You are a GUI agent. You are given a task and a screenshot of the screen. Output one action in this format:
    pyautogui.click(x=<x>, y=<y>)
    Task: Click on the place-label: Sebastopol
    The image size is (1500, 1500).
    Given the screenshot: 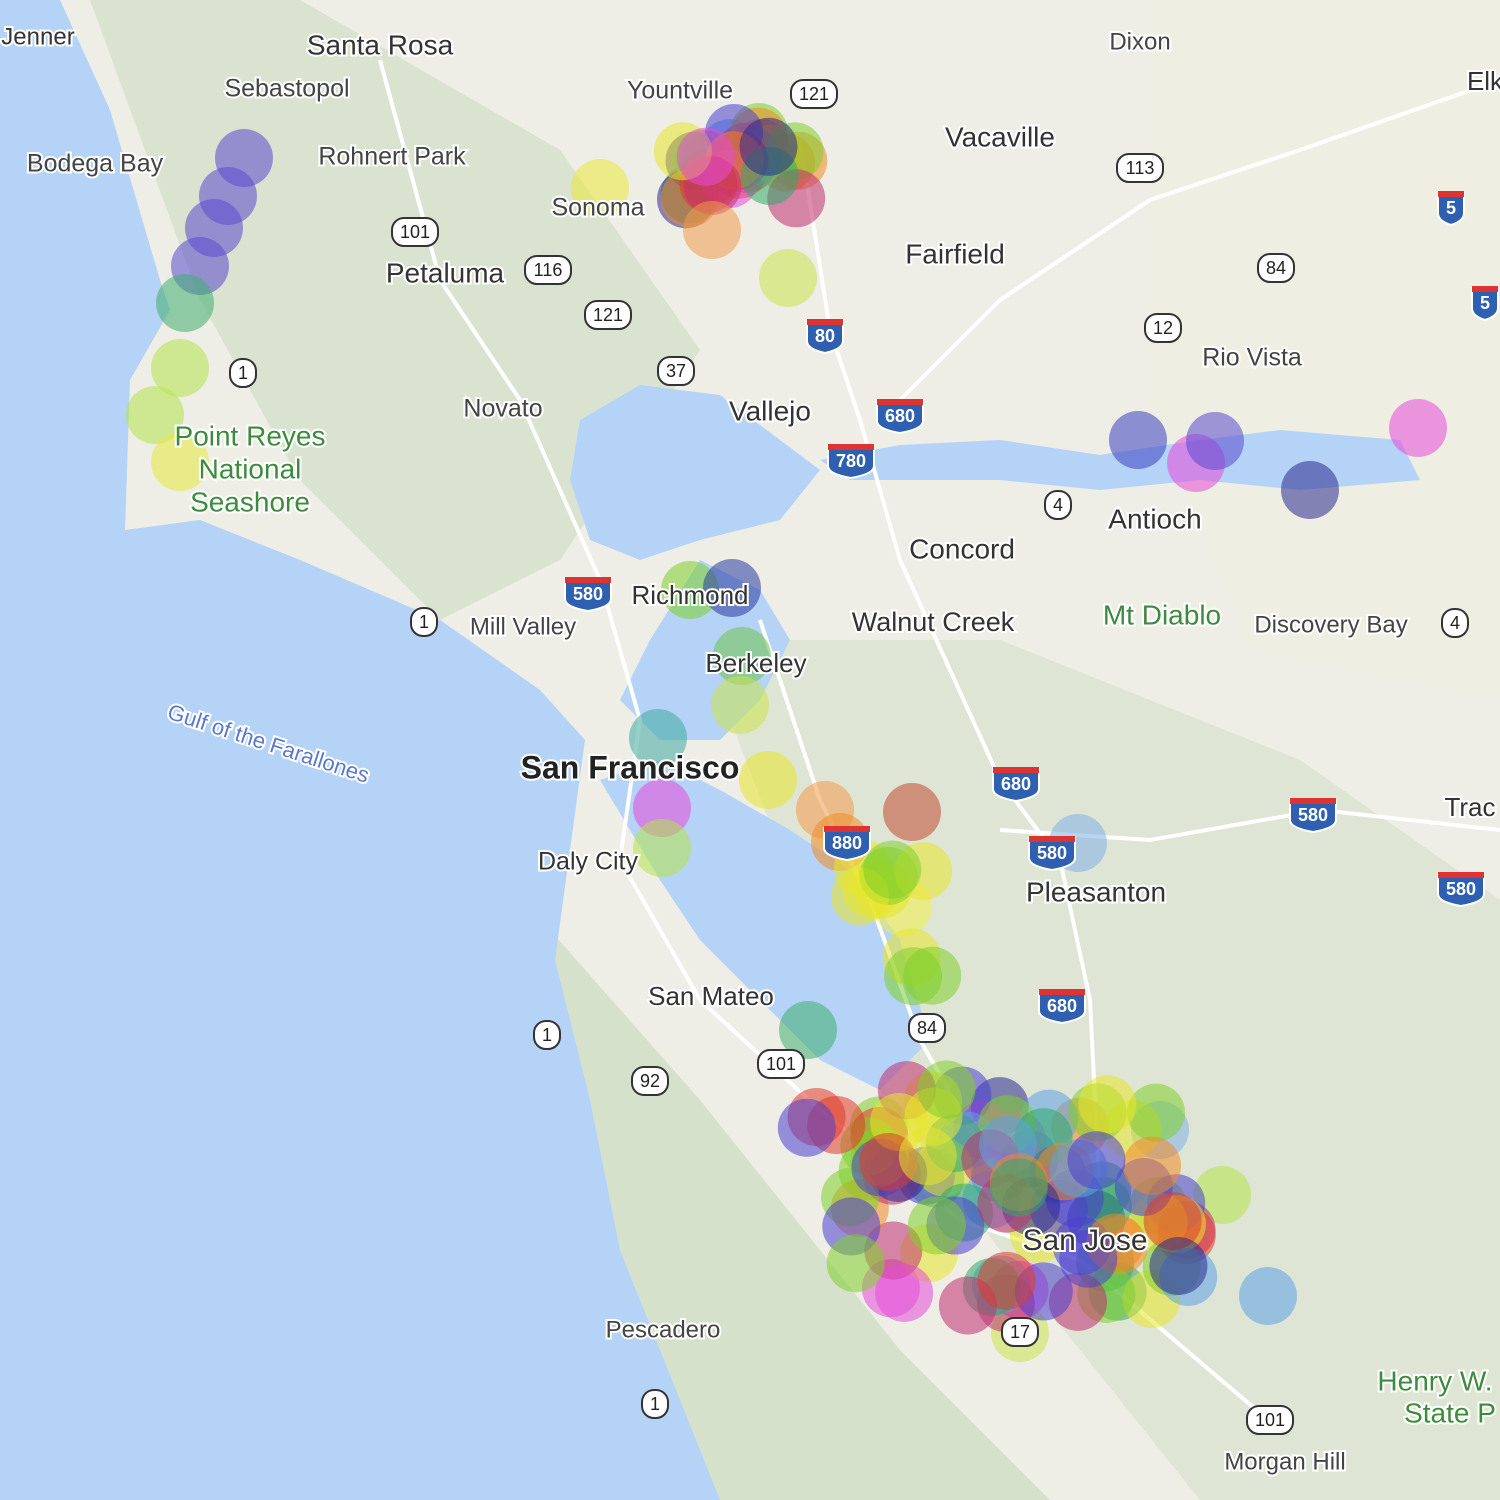 What is the action you would take?
    pyautogui.click(x=286, y=89)
    